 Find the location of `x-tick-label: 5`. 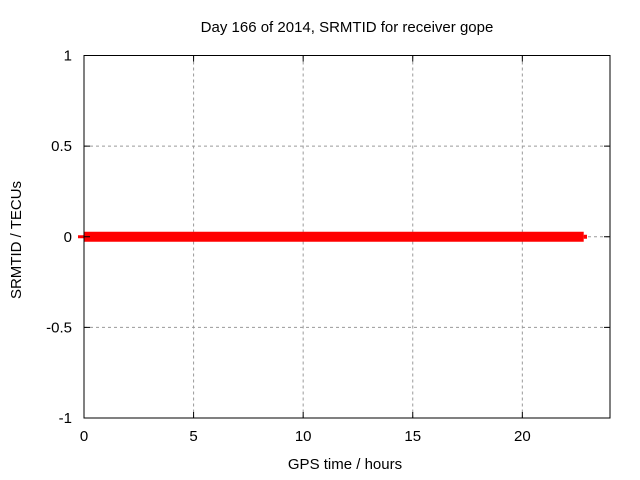

x-tick-label: 5 is located at coordinates (193, 436).